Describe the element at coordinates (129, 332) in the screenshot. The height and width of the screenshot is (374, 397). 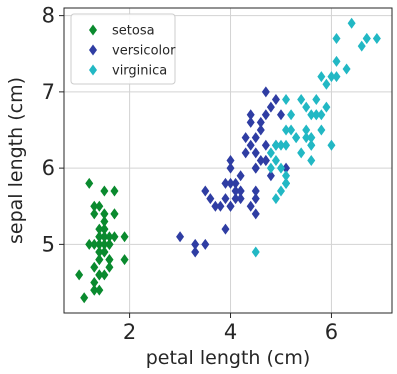
I see `x-tick-label: 2` at that location.